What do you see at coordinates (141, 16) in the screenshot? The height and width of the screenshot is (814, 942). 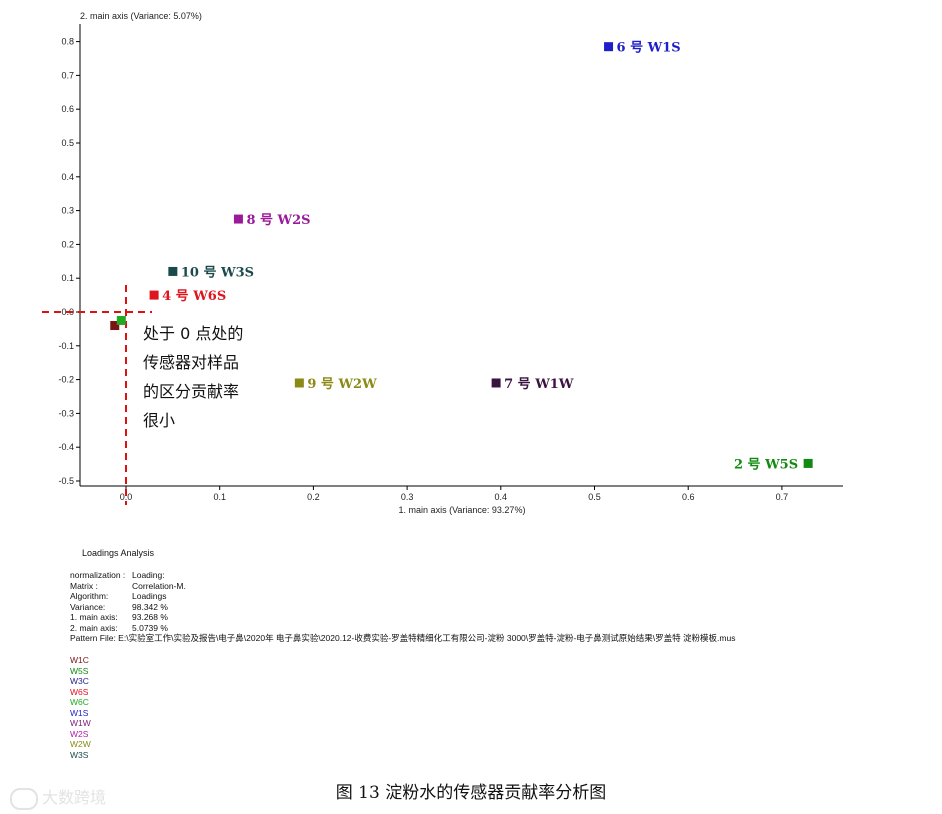 I see `y-axis-title: 2. main axis (Variance: 5.07%)` at bounding box center [141, 16].